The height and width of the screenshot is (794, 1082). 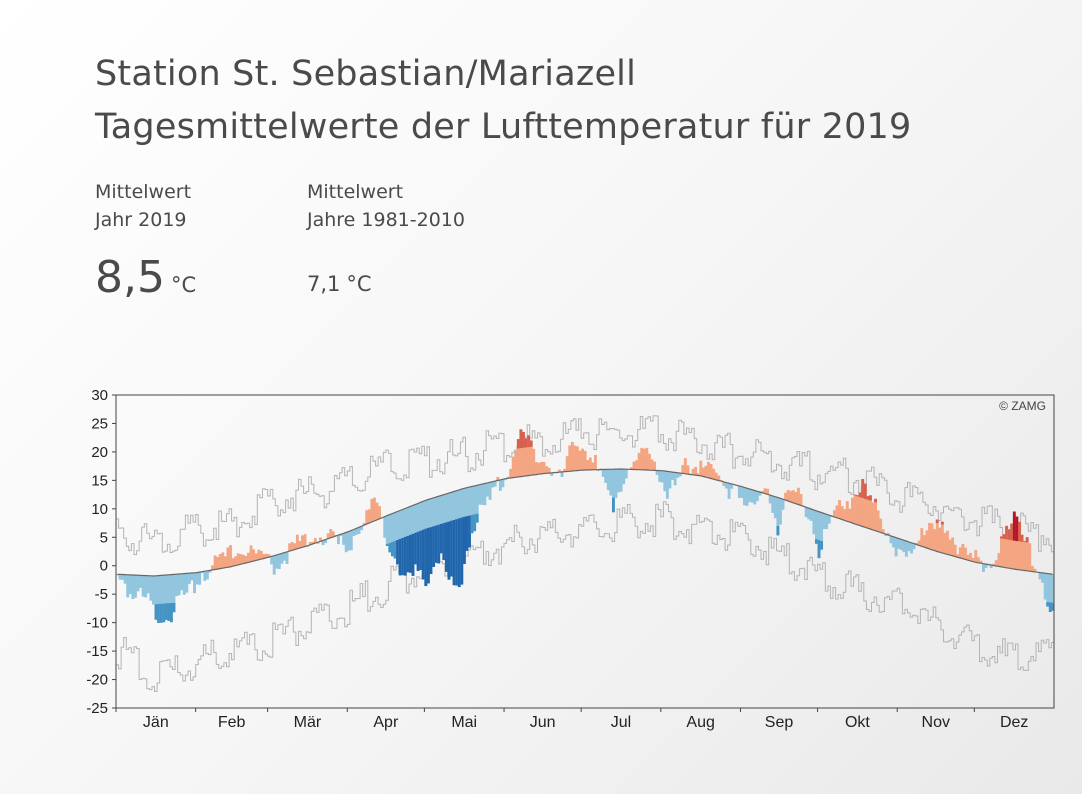 What do you see at coordinates (339, 284) in the screenshot?
I see `stat-climate-value: 7,1 °C` at bounding box center [339, 284].